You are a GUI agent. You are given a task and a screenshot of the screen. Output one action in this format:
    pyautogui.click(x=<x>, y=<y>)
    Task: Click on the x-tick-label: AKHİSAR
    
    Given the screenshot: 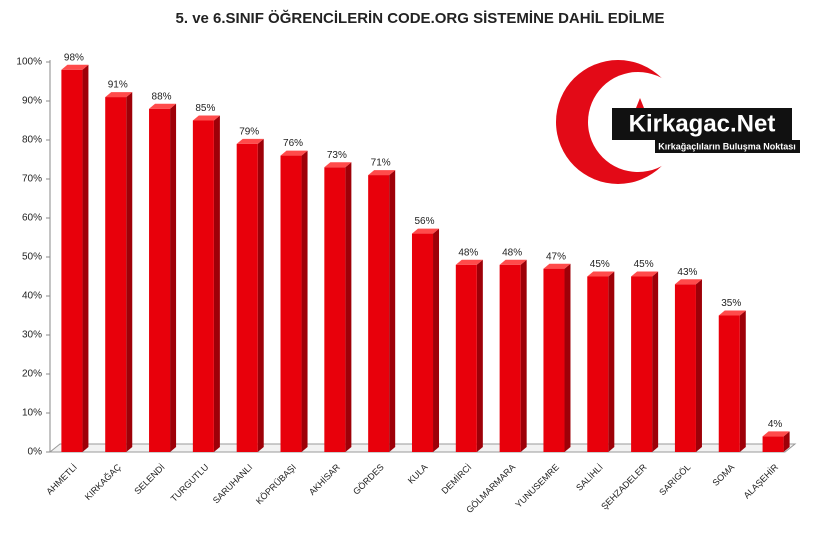 What is the action you would take?
    pyautogui.click(x=324, y=479)
    